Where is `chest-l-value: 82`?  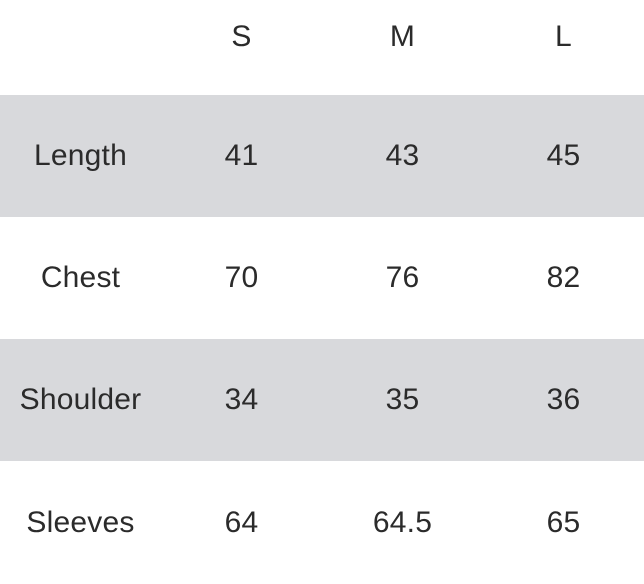 chest-l-value: 82 is located at coordinates (563, 277).